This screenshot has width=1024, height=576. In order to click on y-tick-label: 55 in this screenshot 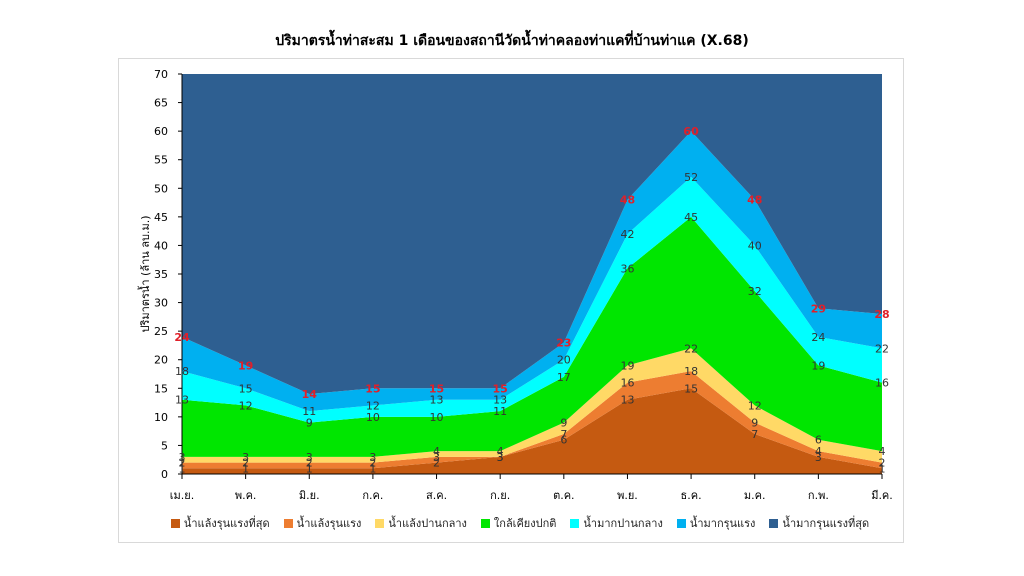, I will do `click(161, 160)`.